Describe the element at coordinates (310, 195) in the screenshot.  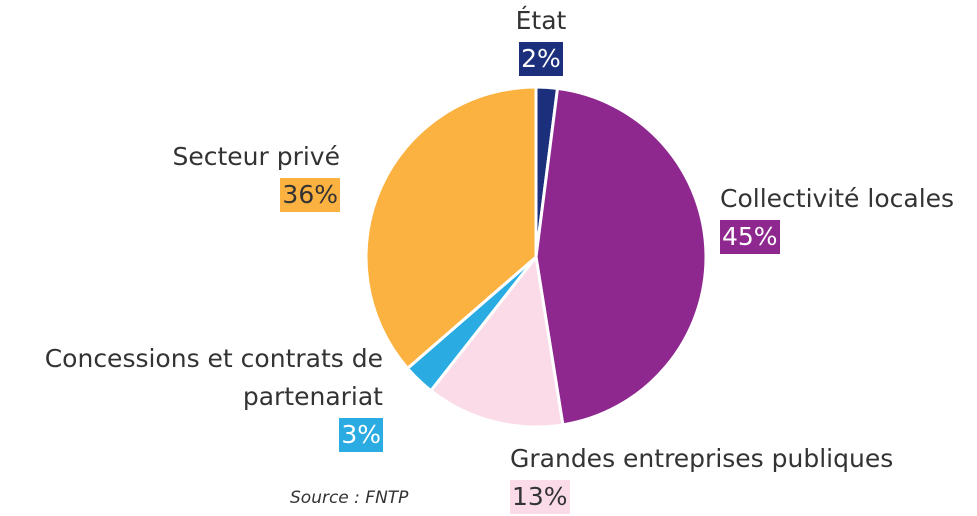
I see `value-label: 36%` at that location.